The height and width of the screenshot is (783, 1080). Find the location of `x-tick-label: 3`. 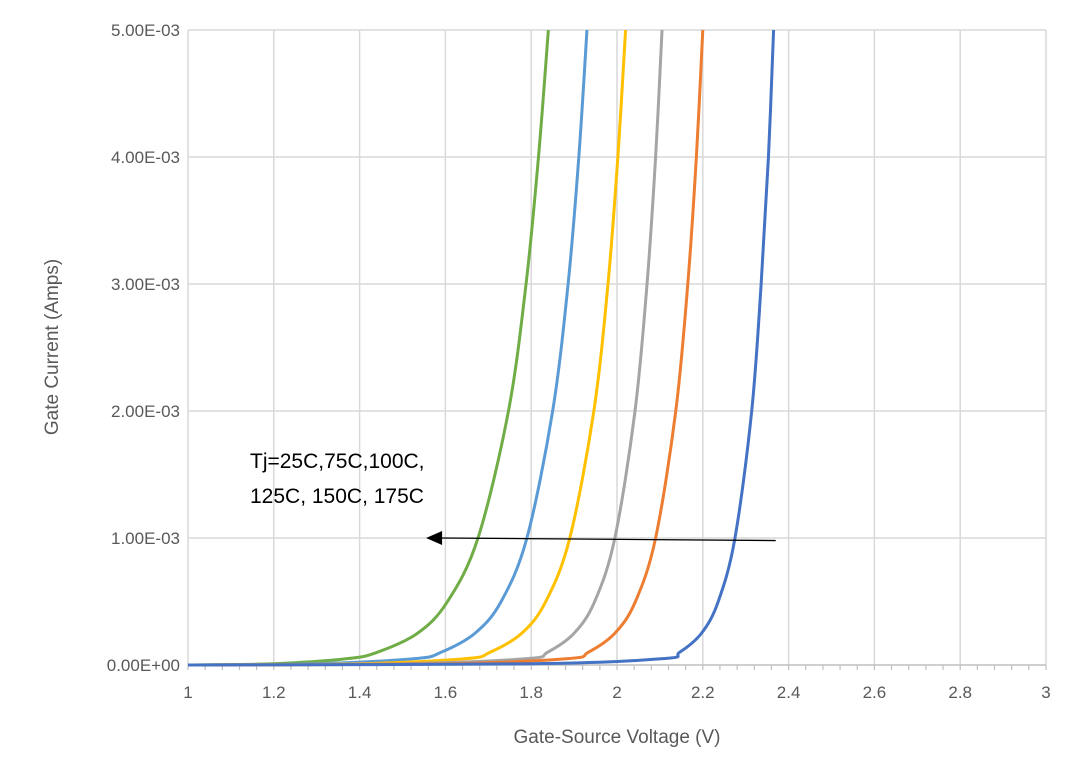

x-tick-label: 3 is located at coordinates (1045, 692).